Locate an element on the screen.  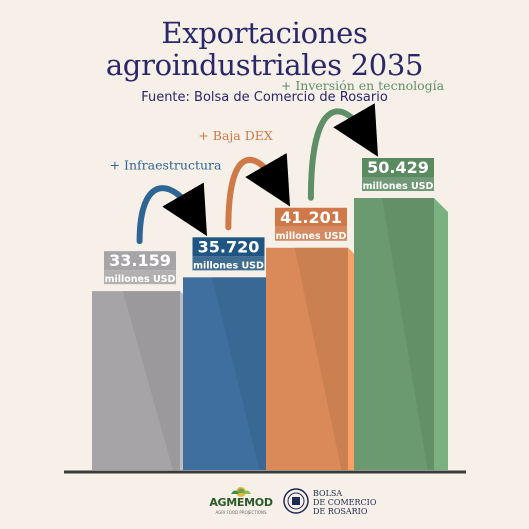
agmemod-tagline: AGRI FOOD PROJECTIONS is located at coordinates (241, 512).